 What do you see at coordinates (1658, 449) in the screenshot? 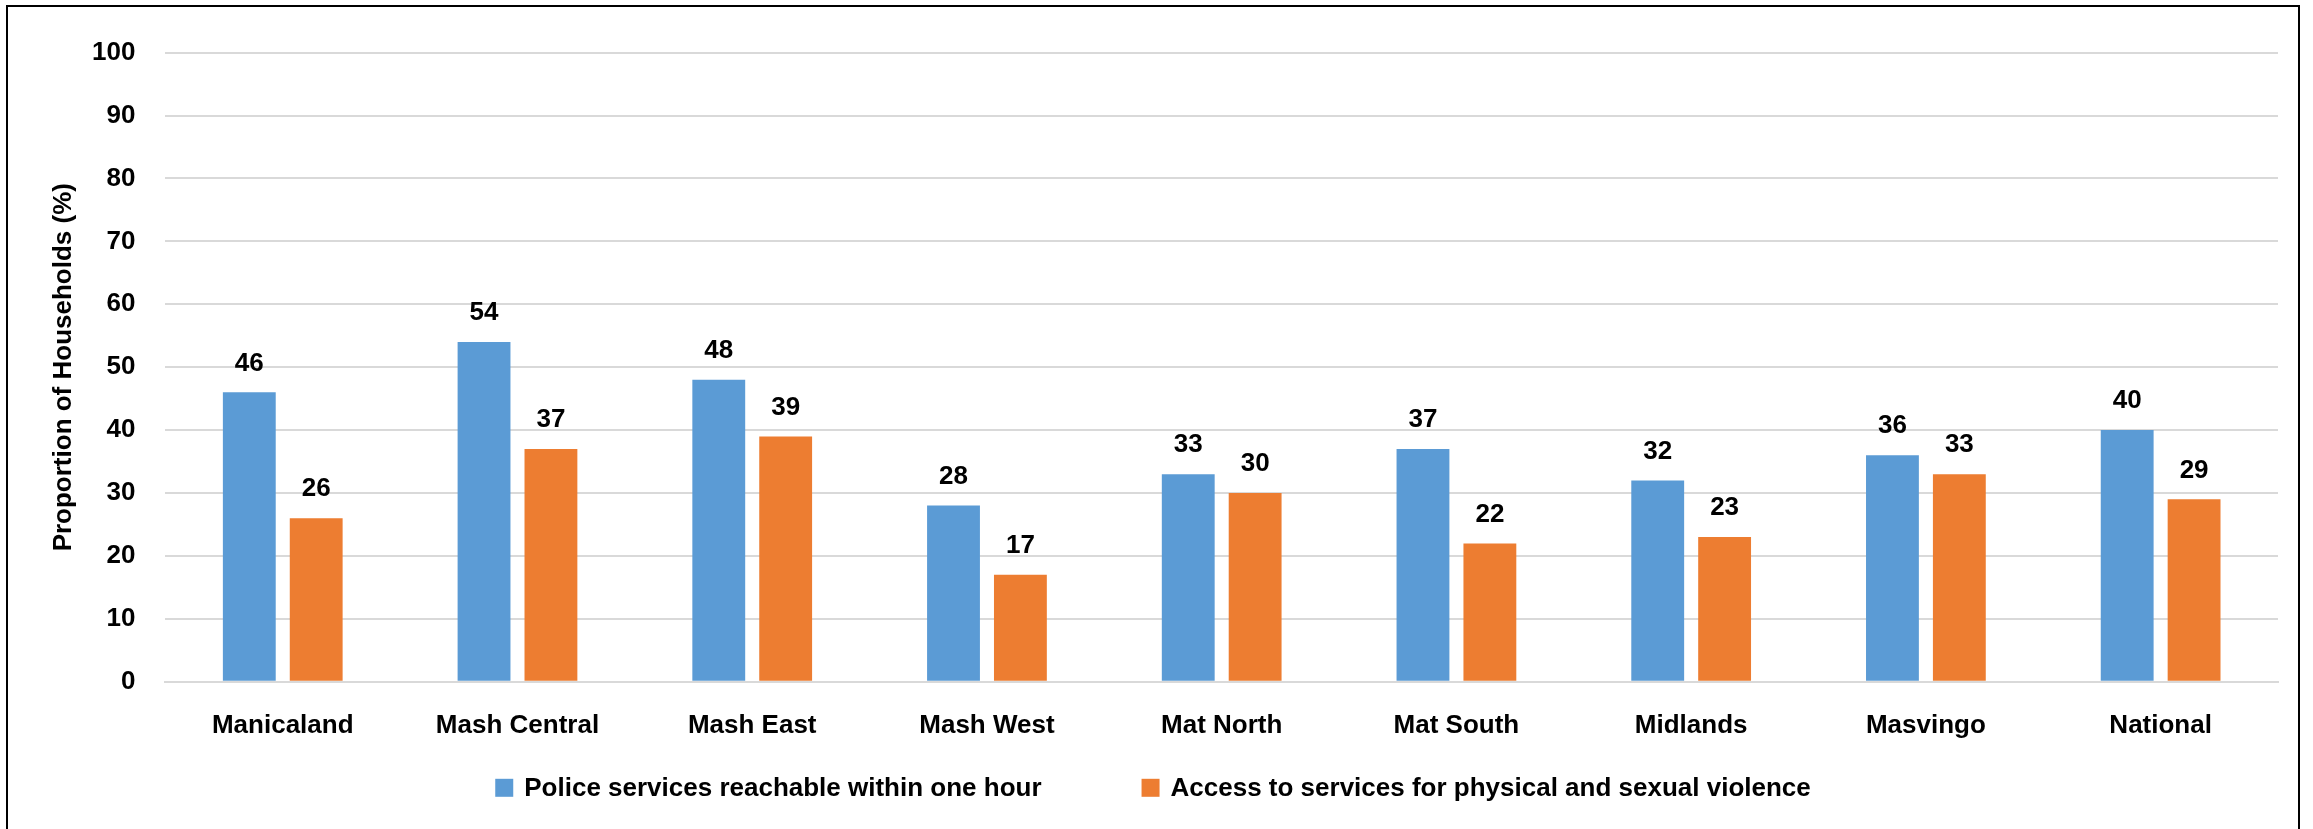
I see `data-label: 32` at bounding box center [1658, 449].